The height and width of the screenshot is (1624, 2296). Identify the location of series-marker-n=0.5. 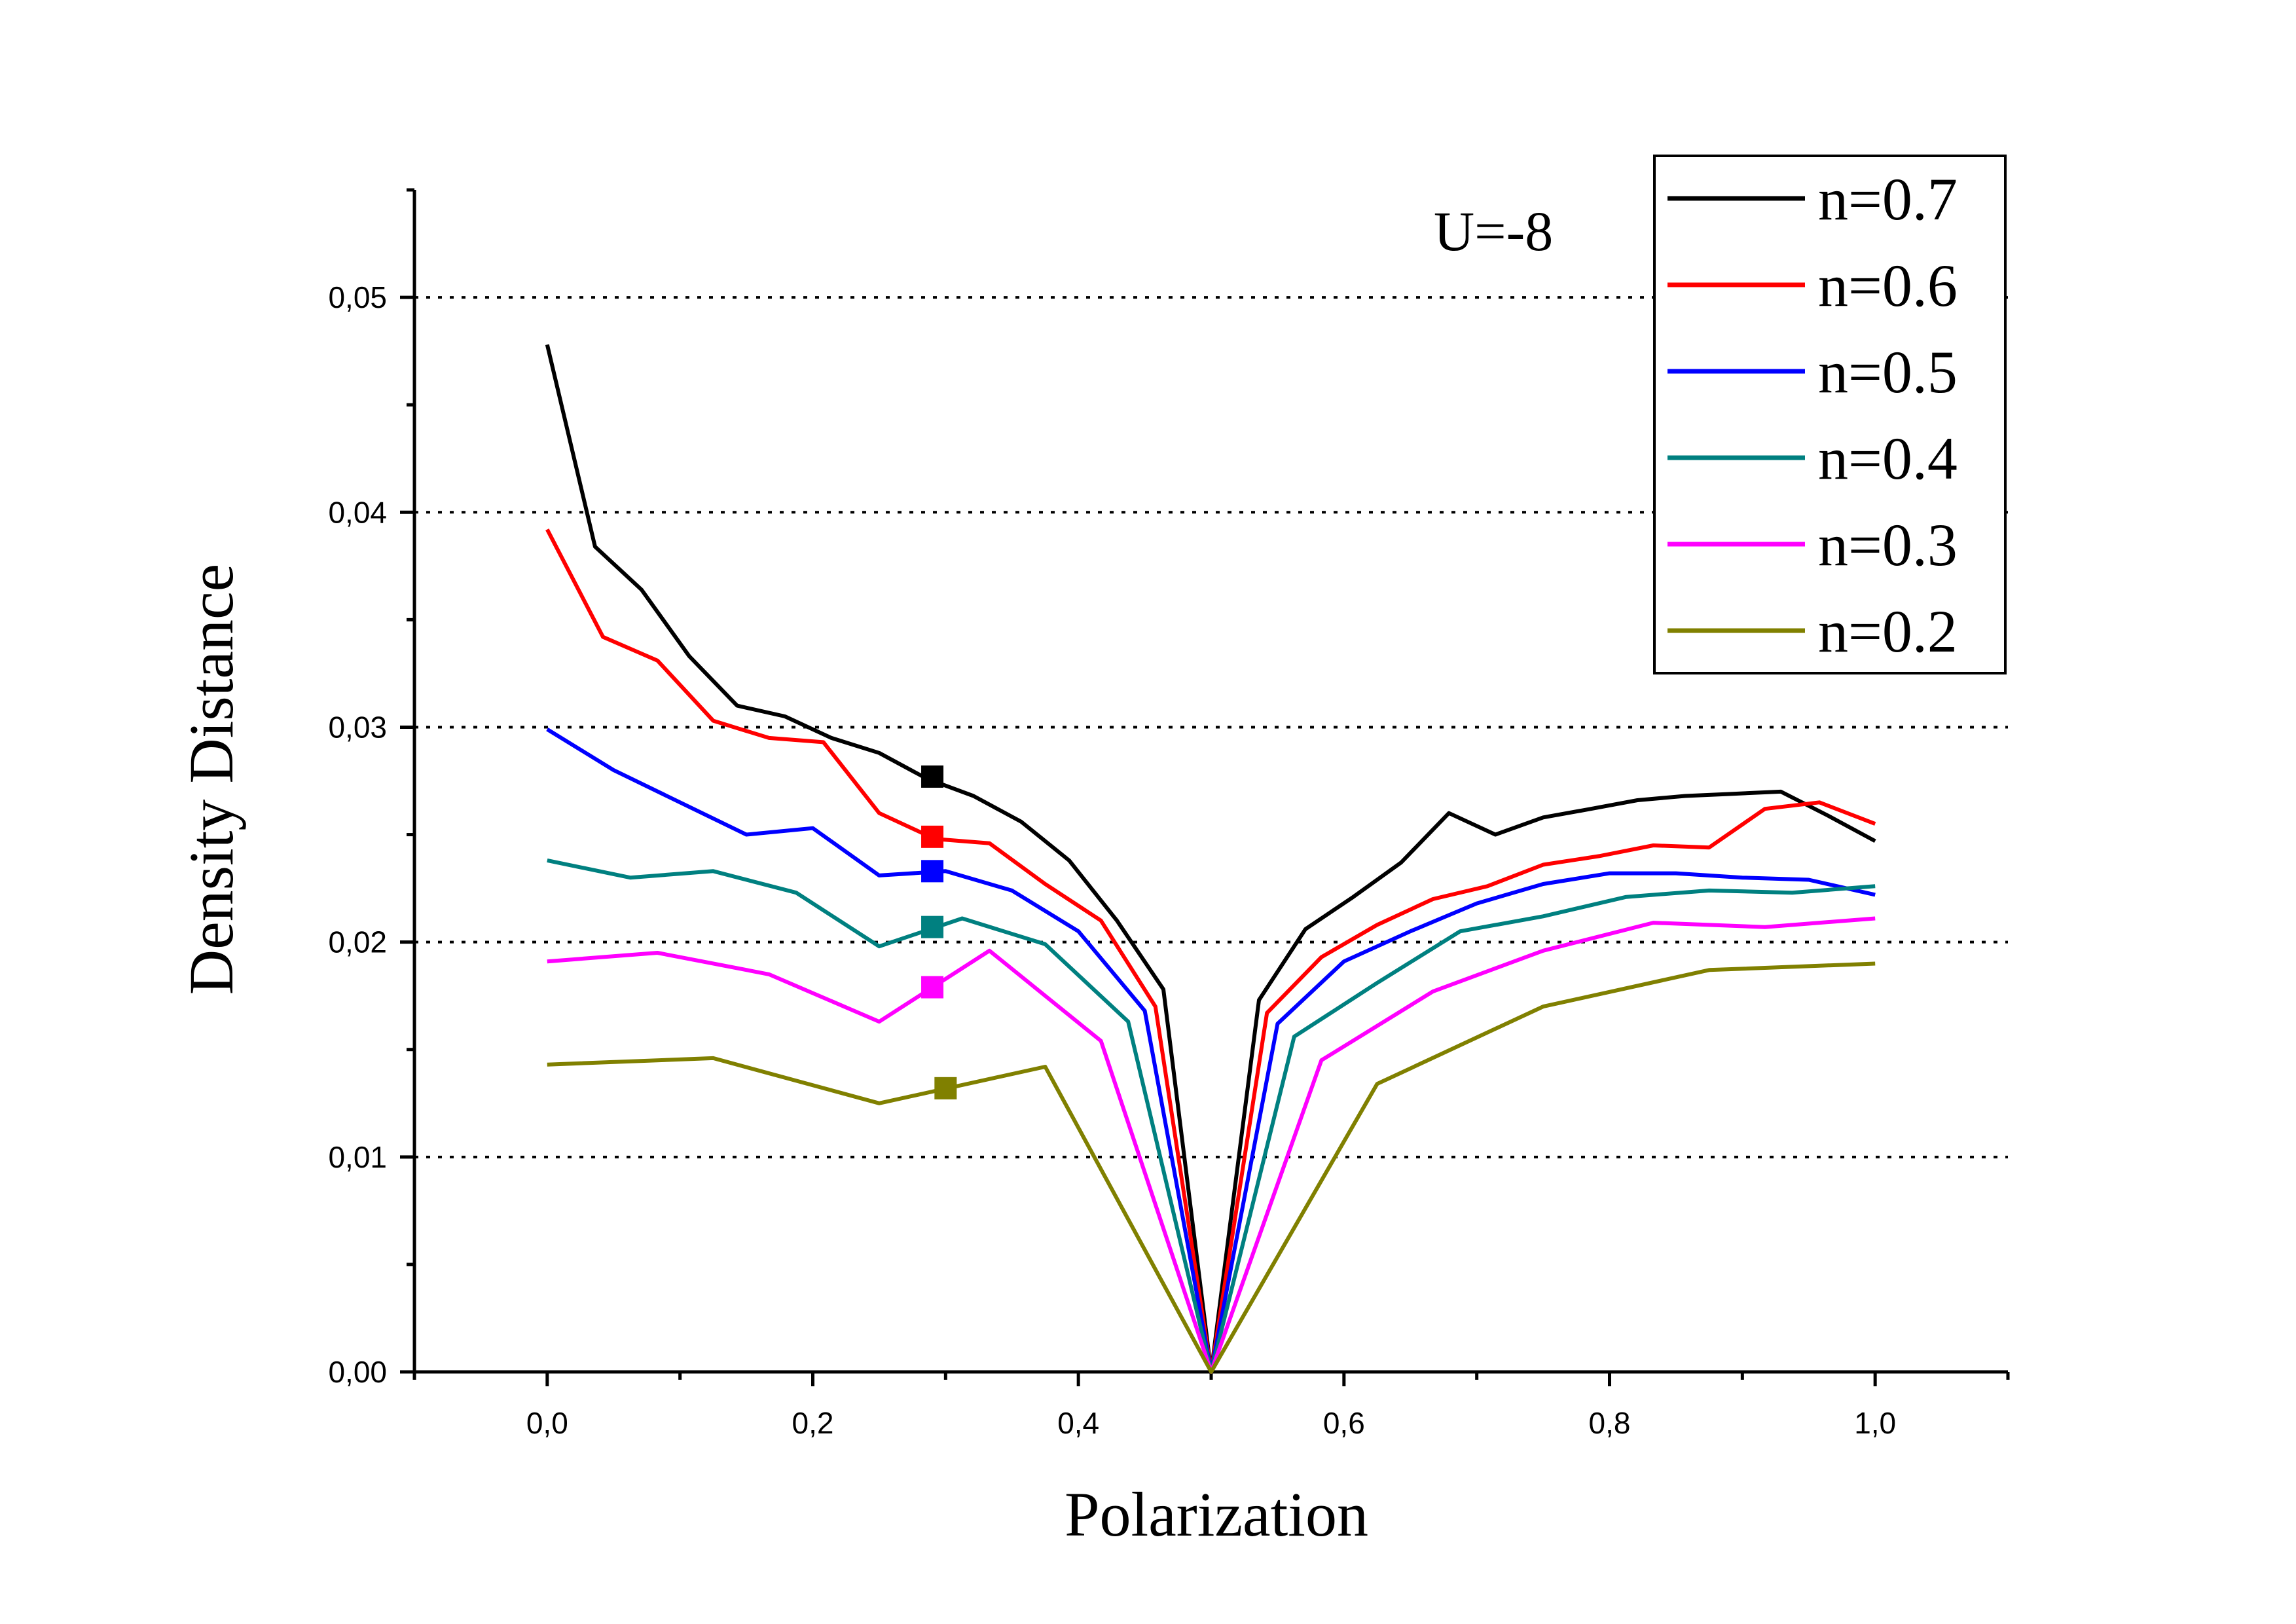
(932, 871).